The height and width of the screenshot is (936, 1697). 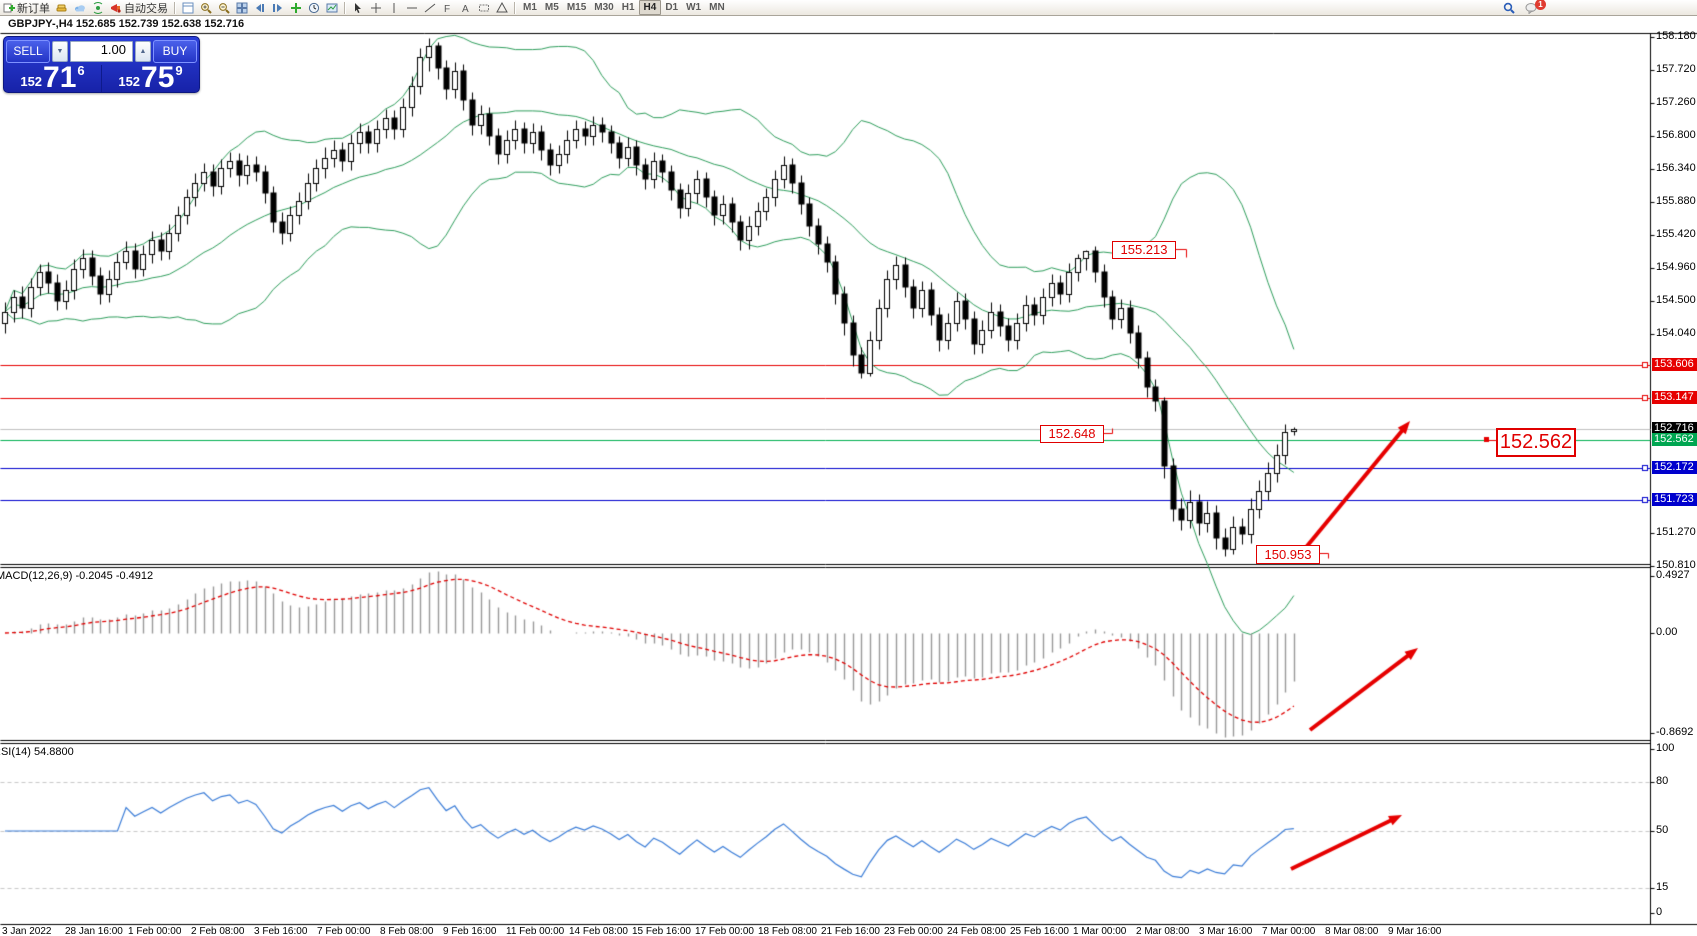 What do you see at coordinates (31, 81) in the screenshot?
I see `bid-big-figure: 152` at bounding box center [31, 81].